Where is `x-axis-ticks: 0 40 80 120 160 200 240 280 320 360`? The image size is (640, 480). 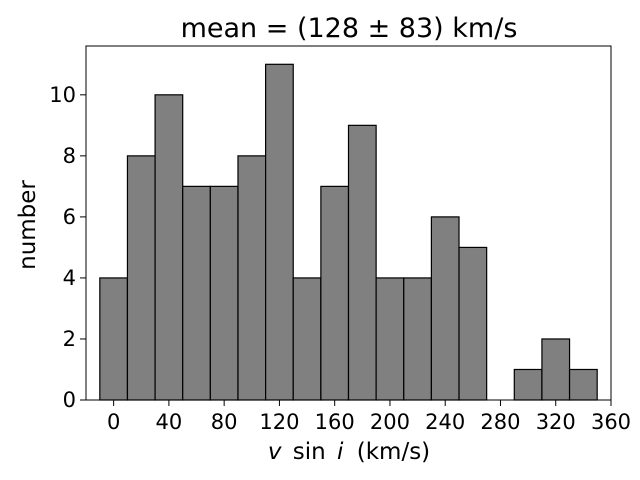 x-axis-ticks: 0 40 80 120 160 200 240 280 320 360 is located at coordinates (369, 417).